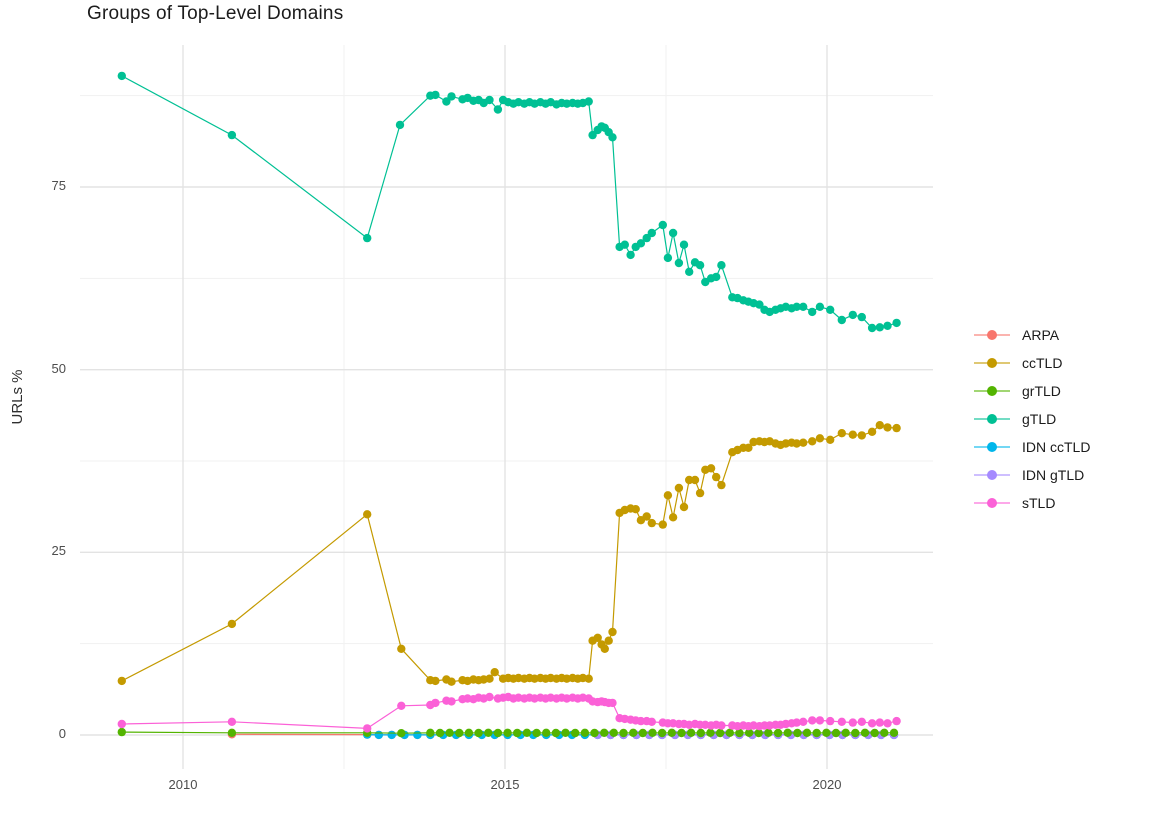 The image size is (1164, 827). Describe the element at coordinates (992, 363) in the screenshot. I see `legend-key-cctld-icon` at that location.